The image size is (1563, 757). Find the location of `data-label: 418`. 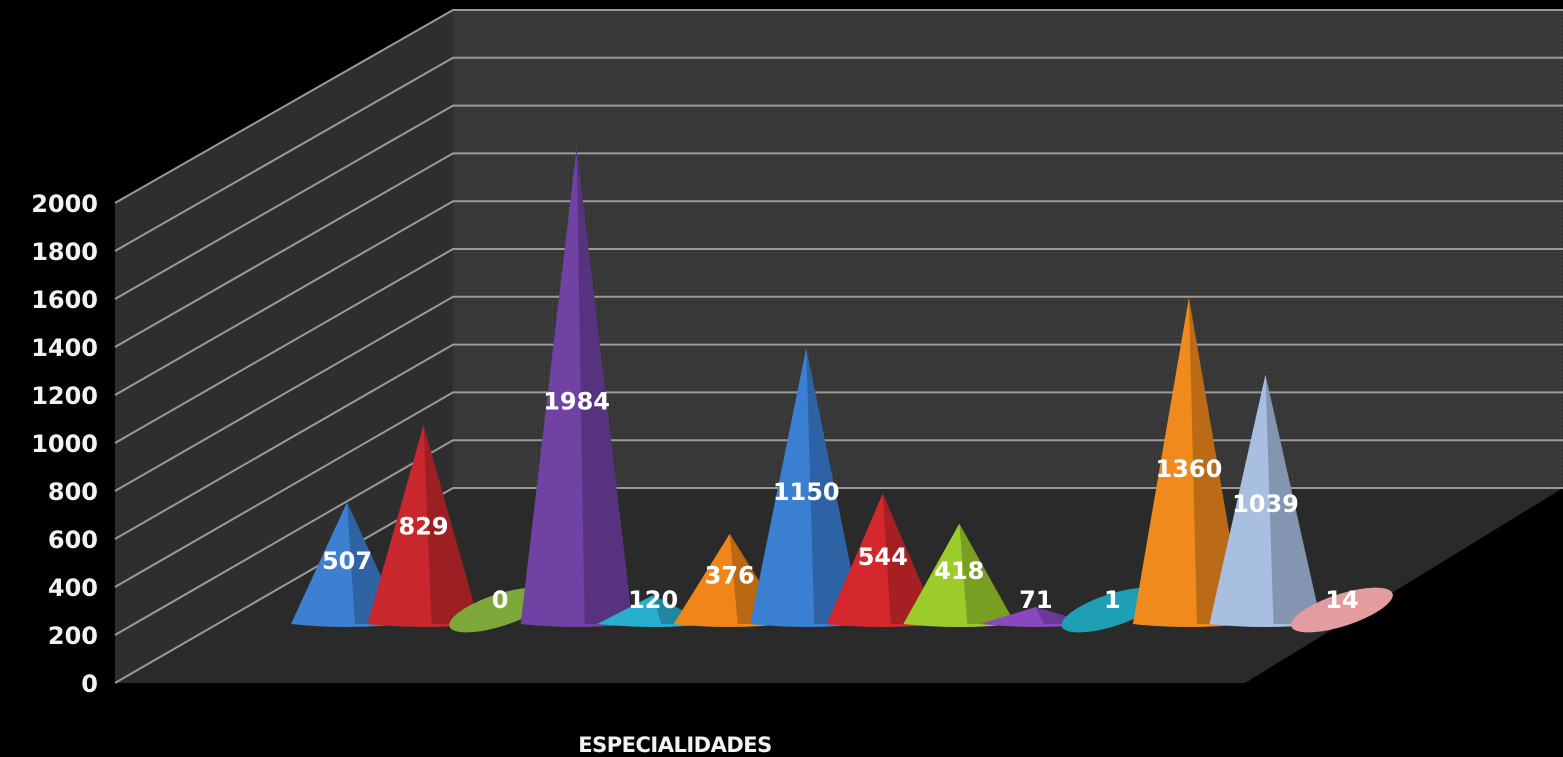

data-label: 418 is located at coordinates (959, 571).